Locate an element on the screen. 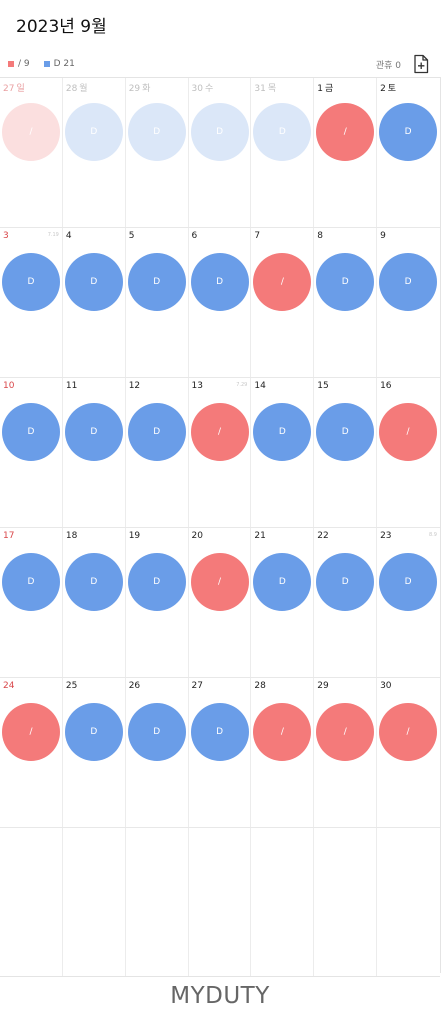  calendar-day: 13 7.29 / is located at coordinates (220, 452).